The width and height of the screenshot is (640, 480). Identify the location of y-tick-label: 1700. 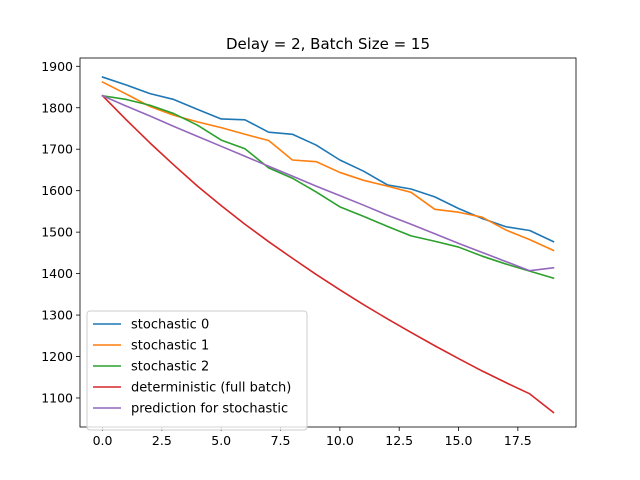
(57, 149).